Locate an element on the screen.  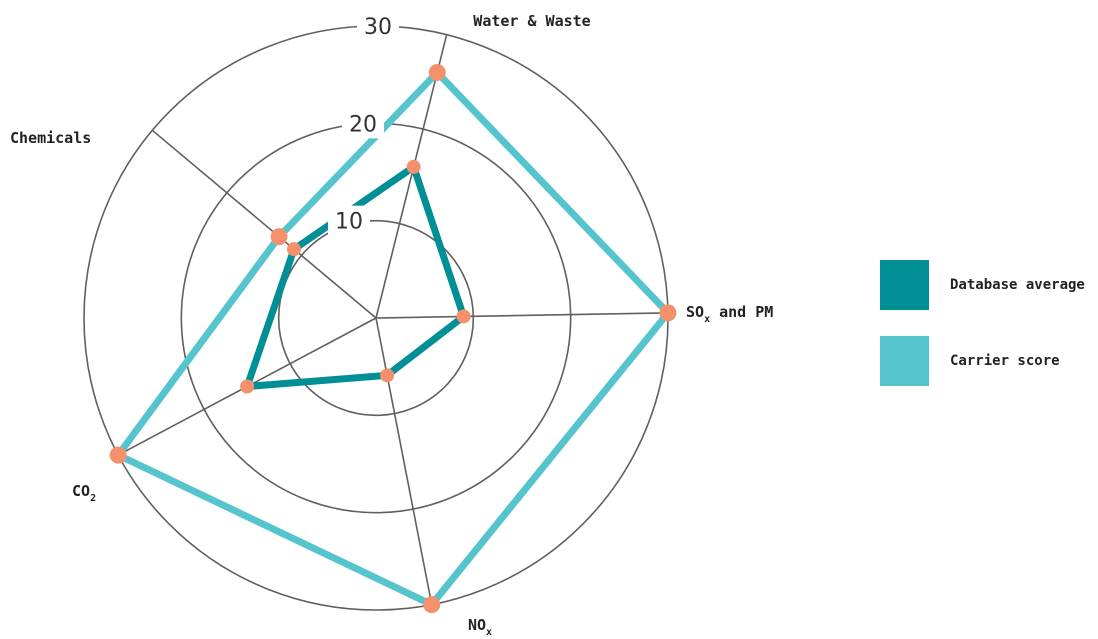
spoke-nox is located at coordinates (404, 461).